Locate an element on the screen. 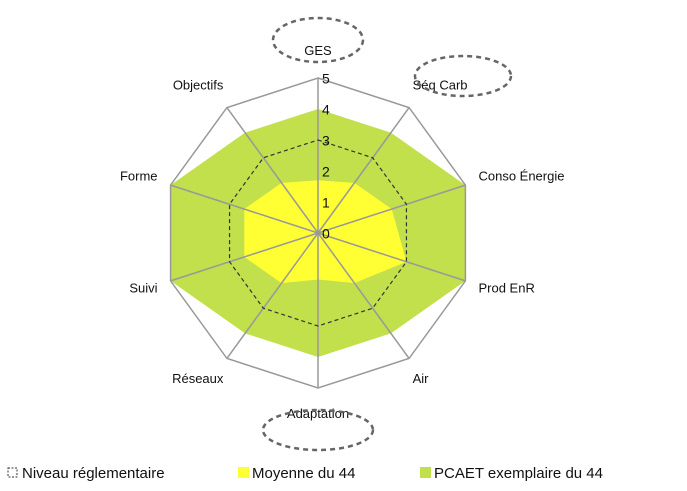 The width and height of the screenshot is (687, 491). axis-label: Conso Énergie is located at coordinates (521, 175).